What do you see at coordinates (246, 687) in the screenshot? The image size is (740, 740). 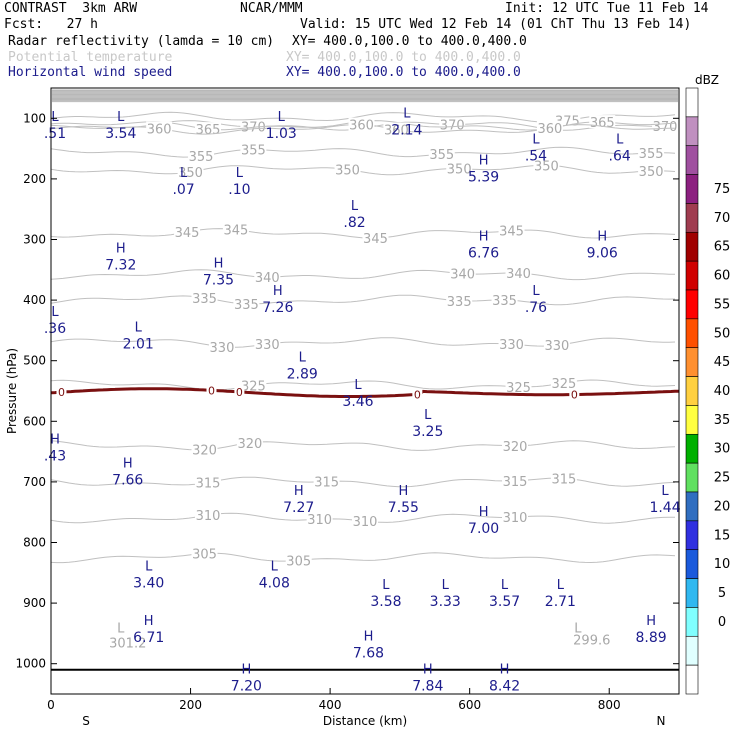 I see `wind-extremum-value: 7.20` at bounding box center [246, 687].